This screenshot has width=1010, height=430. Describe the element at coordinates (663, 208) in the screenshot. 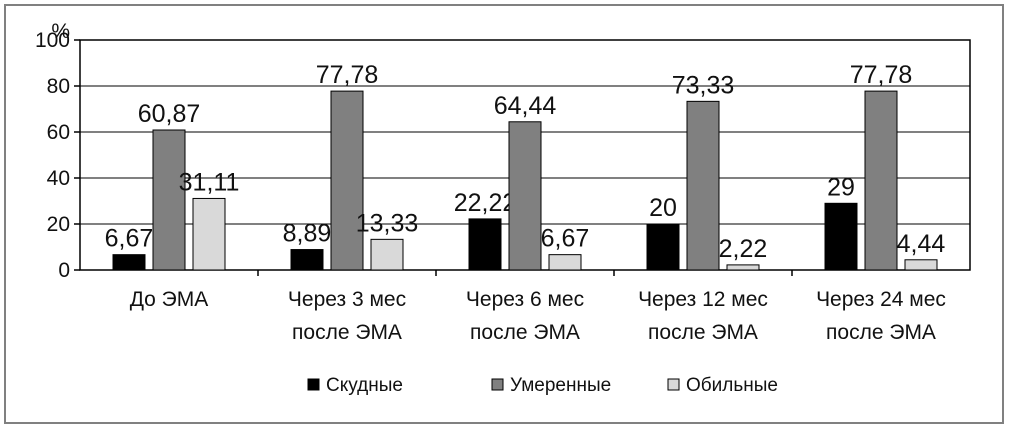

I see `data-label: 20` at that location.